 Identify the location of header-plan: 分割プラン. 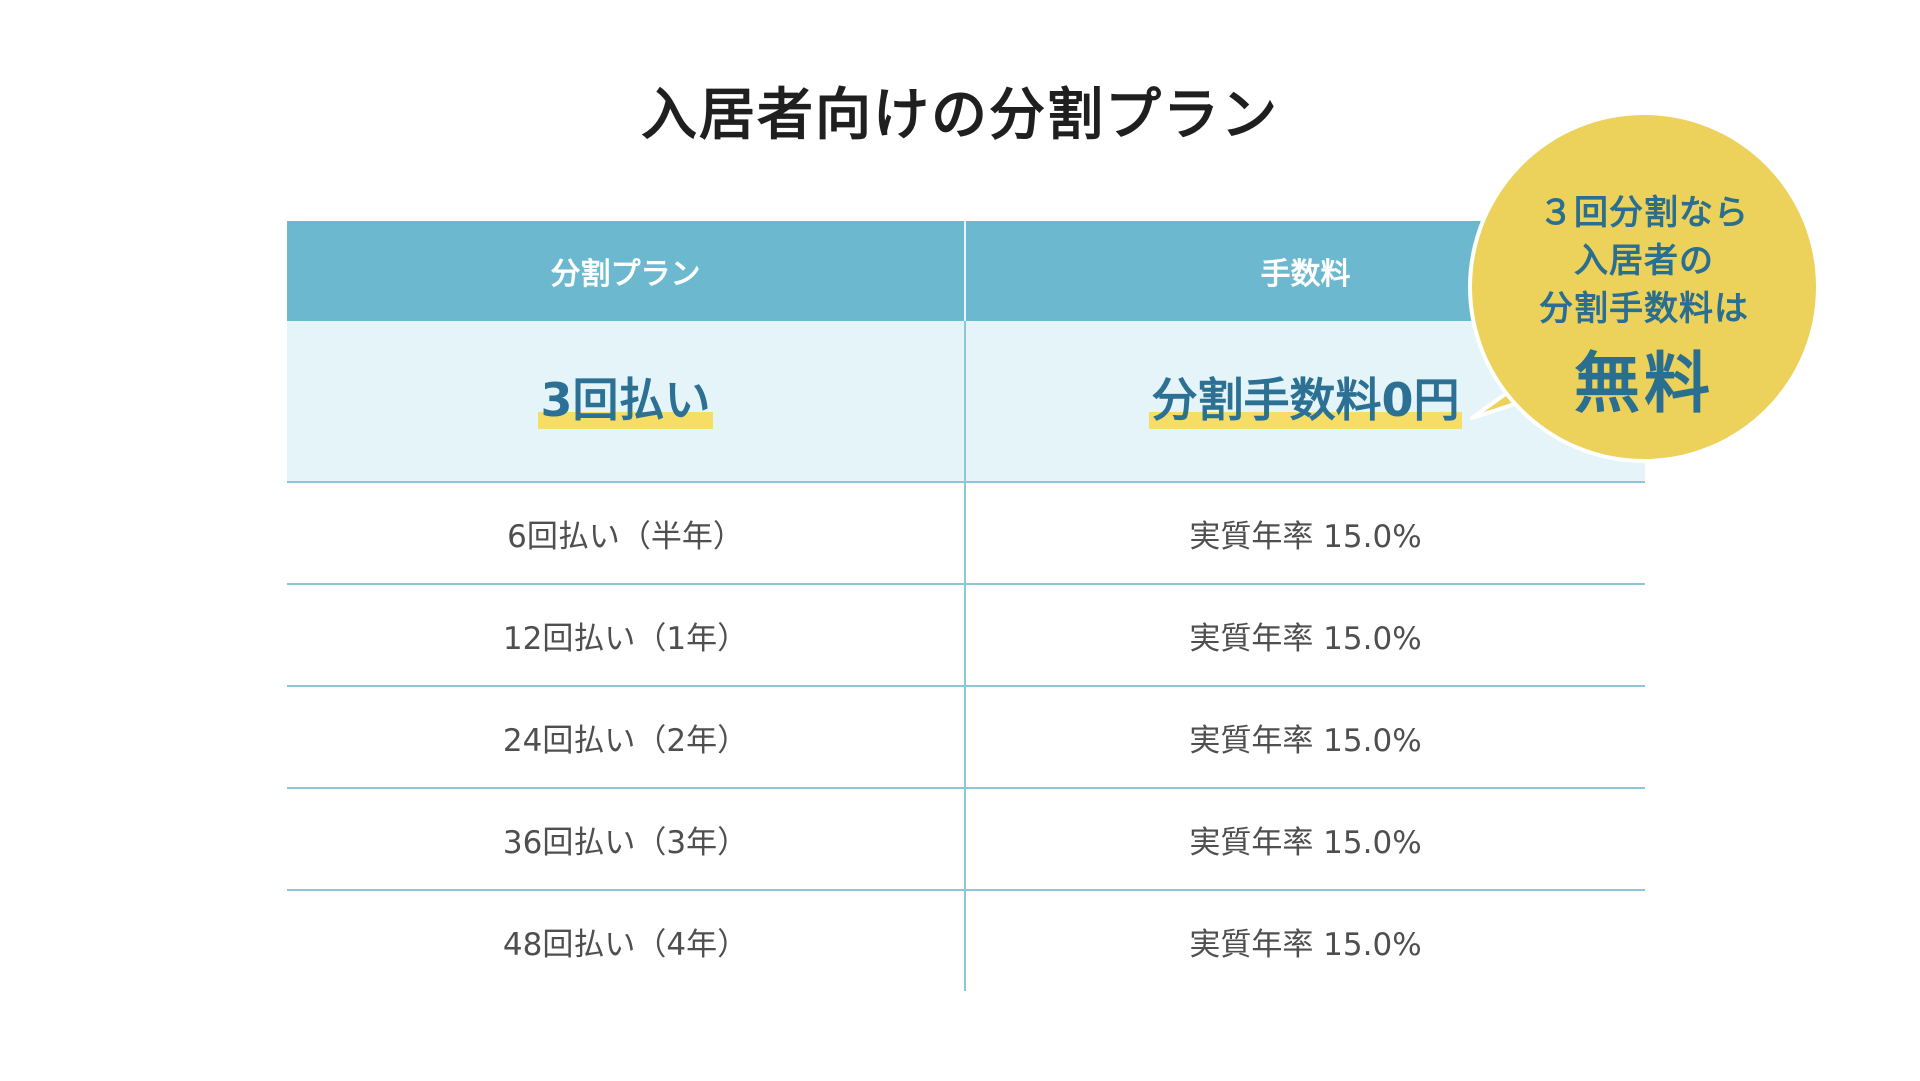
(626, 271).